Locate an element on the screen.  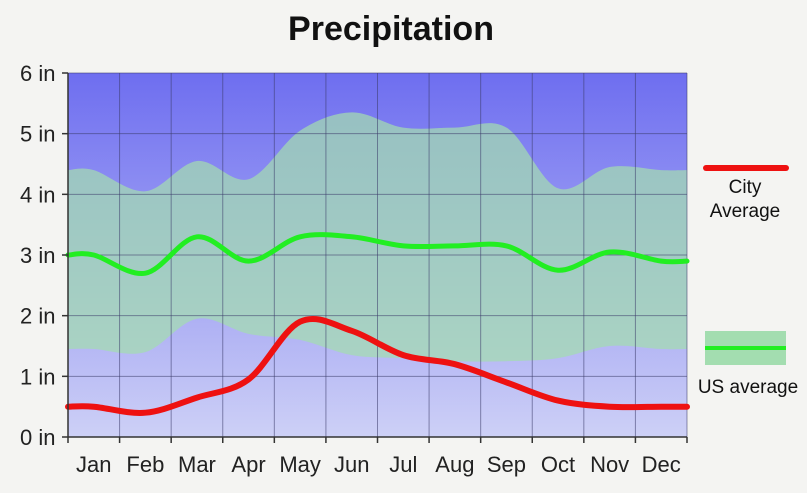
x-tick-label: Mar is located at coordinates (197, 464).